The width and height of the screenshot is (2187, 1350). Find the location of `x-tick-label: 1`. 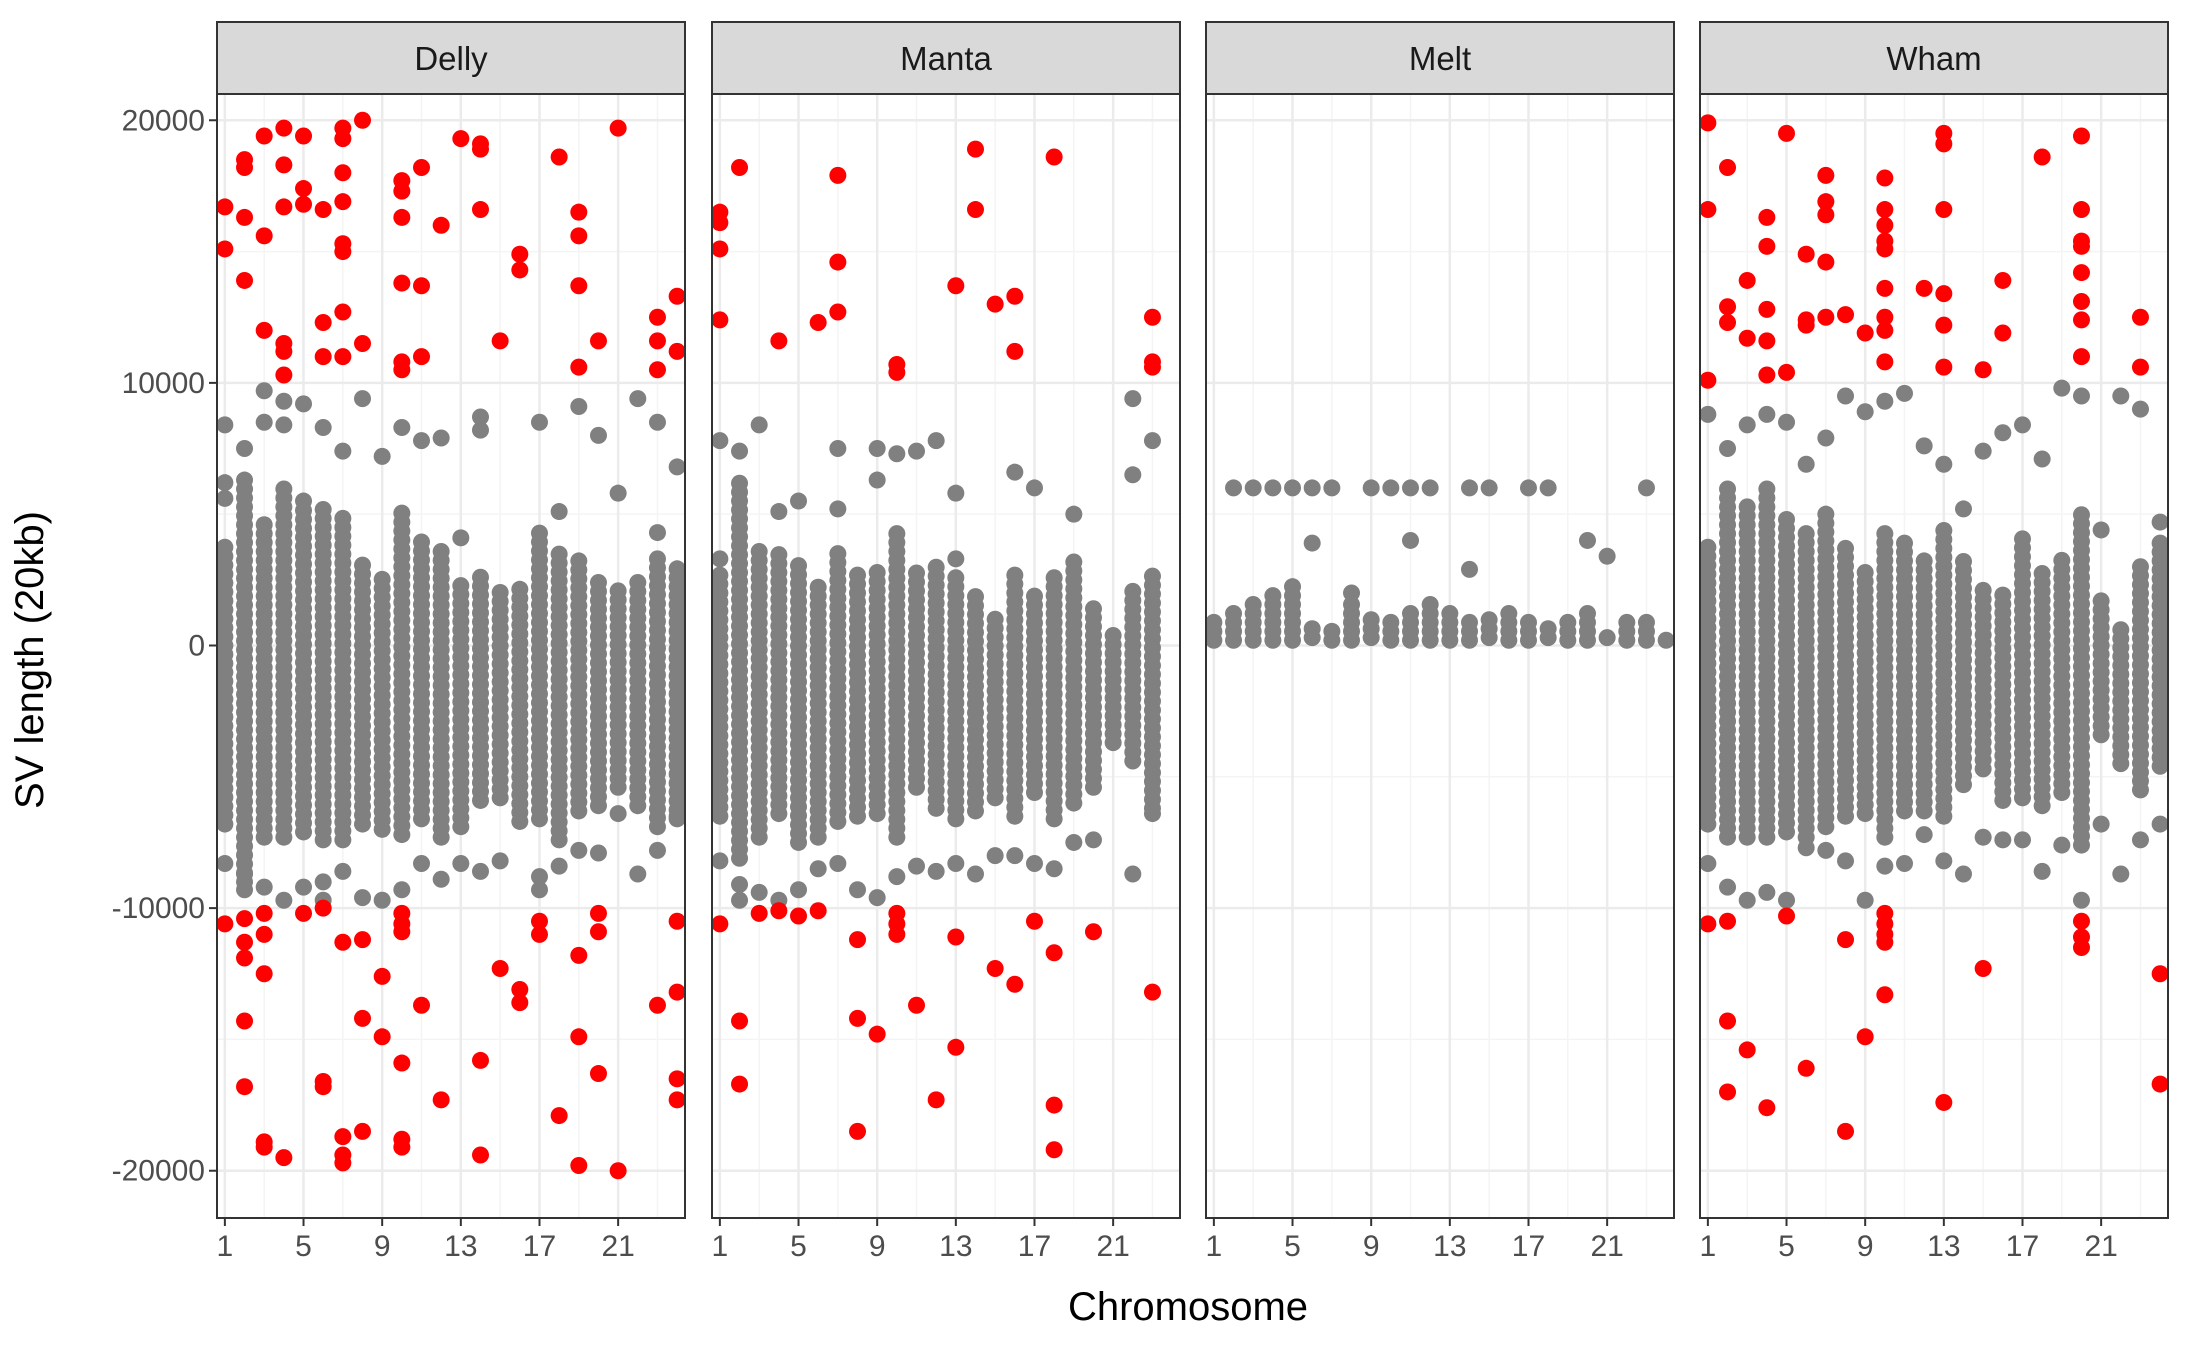

x-tick-label: 1 is located at coordinates (225, 1246).